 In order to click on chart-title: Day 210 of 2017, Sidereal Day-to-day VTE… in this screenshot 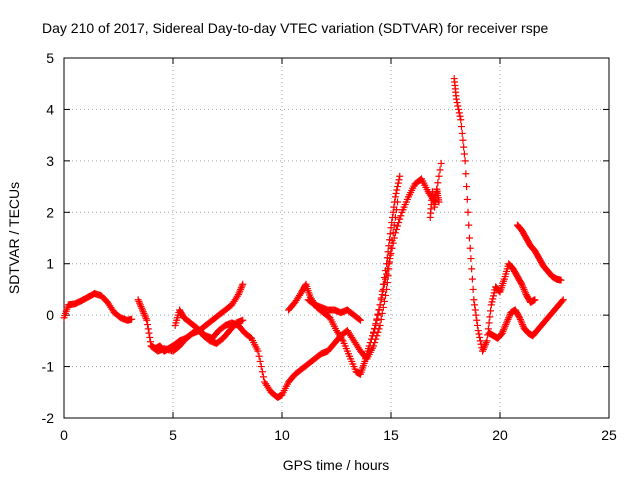, I will do `click(295, 28)`.